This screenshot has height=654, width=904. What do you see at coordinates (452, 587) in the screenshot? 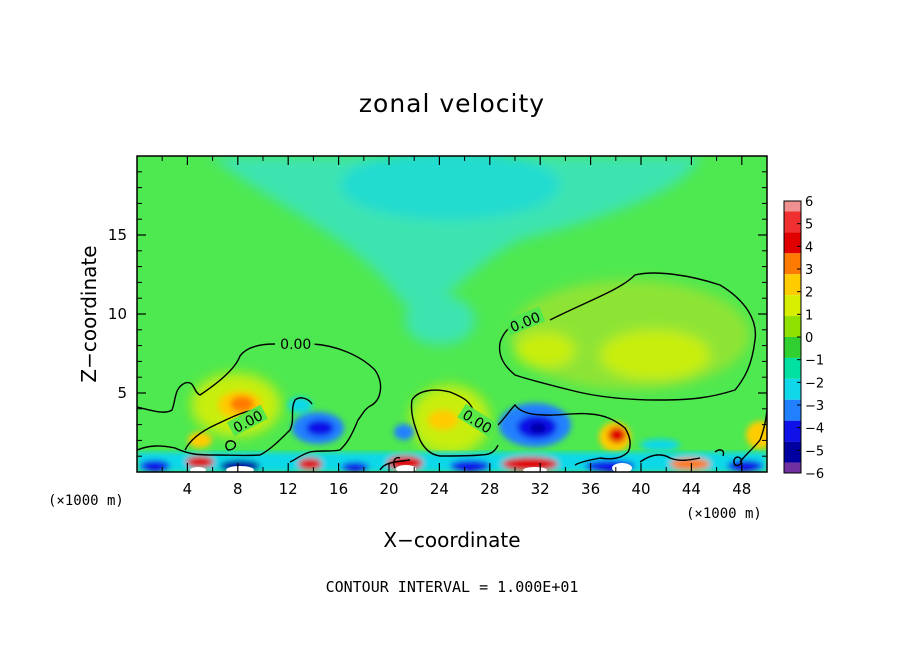
I see `contour-interval-note: CONTOUR INTERVAL = 1.000E+01` at bounding box center [452, 587].